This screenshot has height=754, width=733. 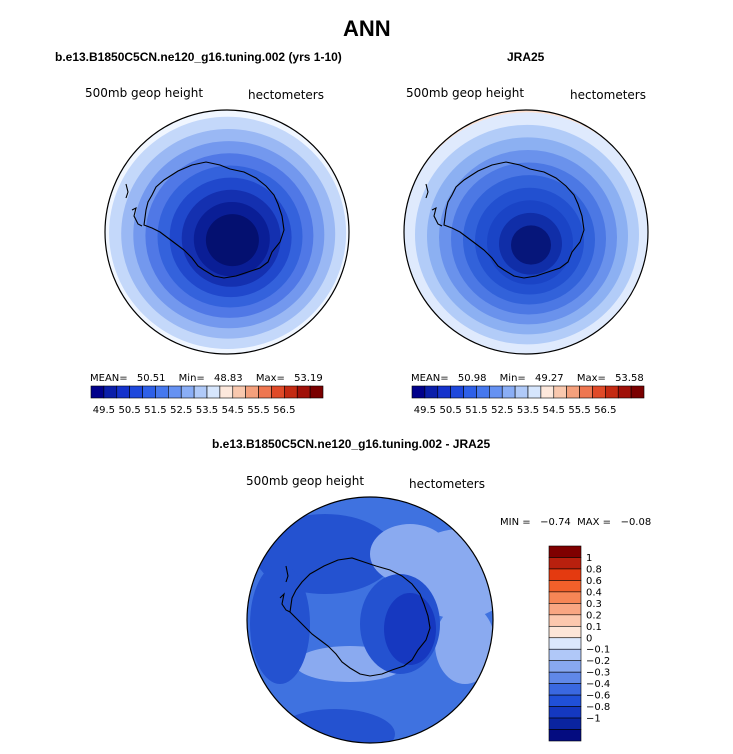 What do you see at coordinates (355, 617) in the screenshot?
I see `diff-coastline` at bounding box center [355, 617].